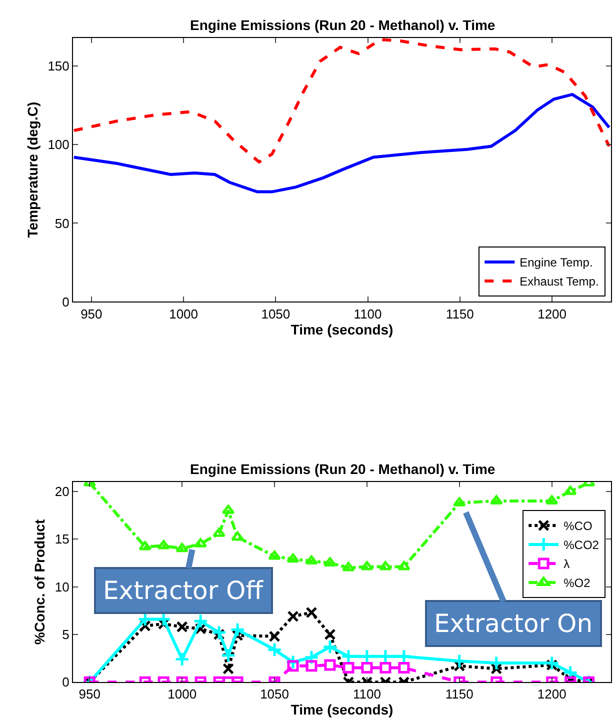 The image size is (613, 723). Describe the element at coordinates (32, 170) in the screenshot. I see `y-axis-title: Temperature (deg.C)` at that location.